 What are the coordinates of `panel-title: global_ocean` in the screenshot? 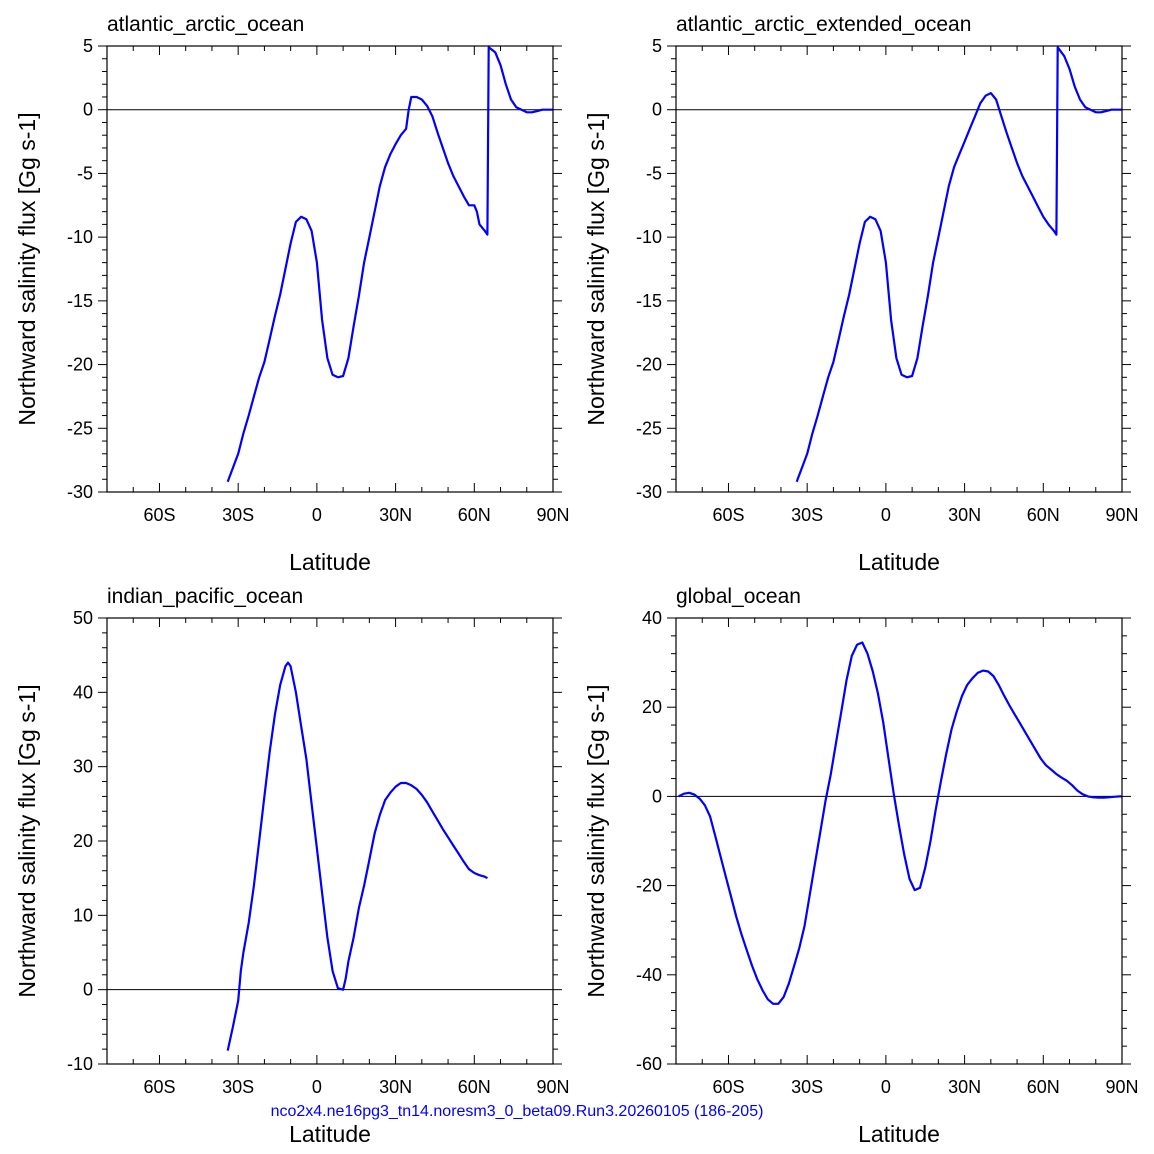 It's located at (738, 596).